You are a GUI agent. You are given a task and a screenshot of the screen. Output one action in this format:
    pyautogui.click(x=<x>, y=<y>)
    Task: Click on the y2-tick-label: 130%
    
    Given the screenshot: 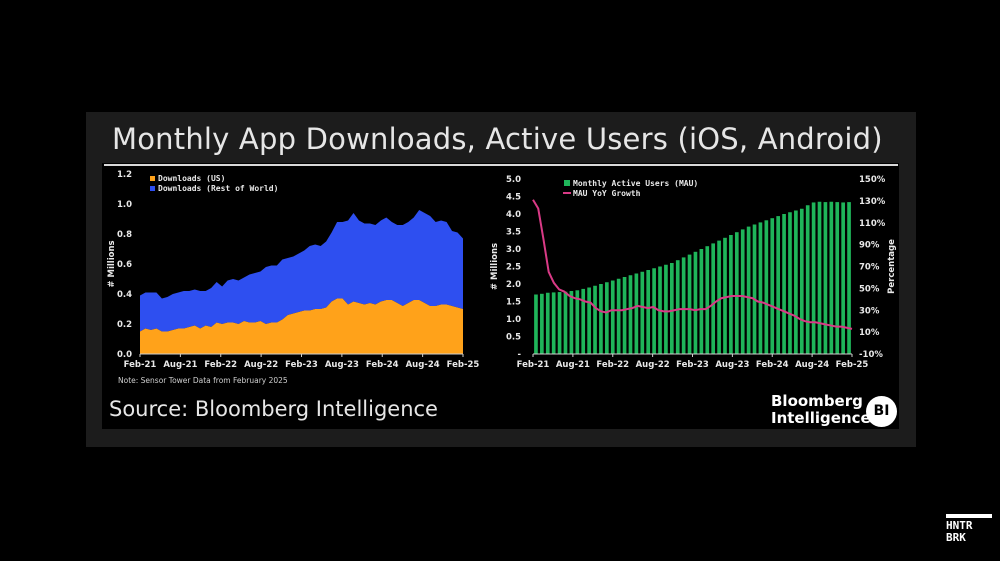 What is the action you would take?
    pyautogui.click(x=872, y=202)
    